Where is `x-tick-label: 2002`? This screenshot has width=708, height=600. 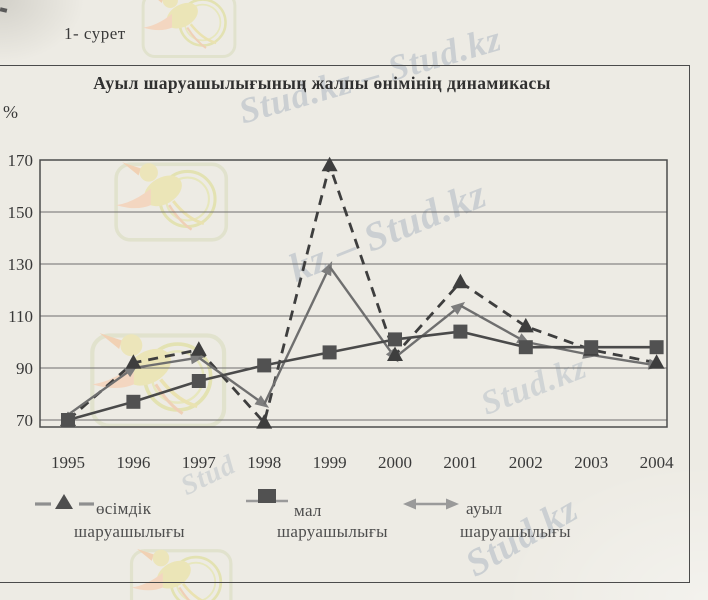 x-tick-label: 2002 is located at coordinates (526, 462).